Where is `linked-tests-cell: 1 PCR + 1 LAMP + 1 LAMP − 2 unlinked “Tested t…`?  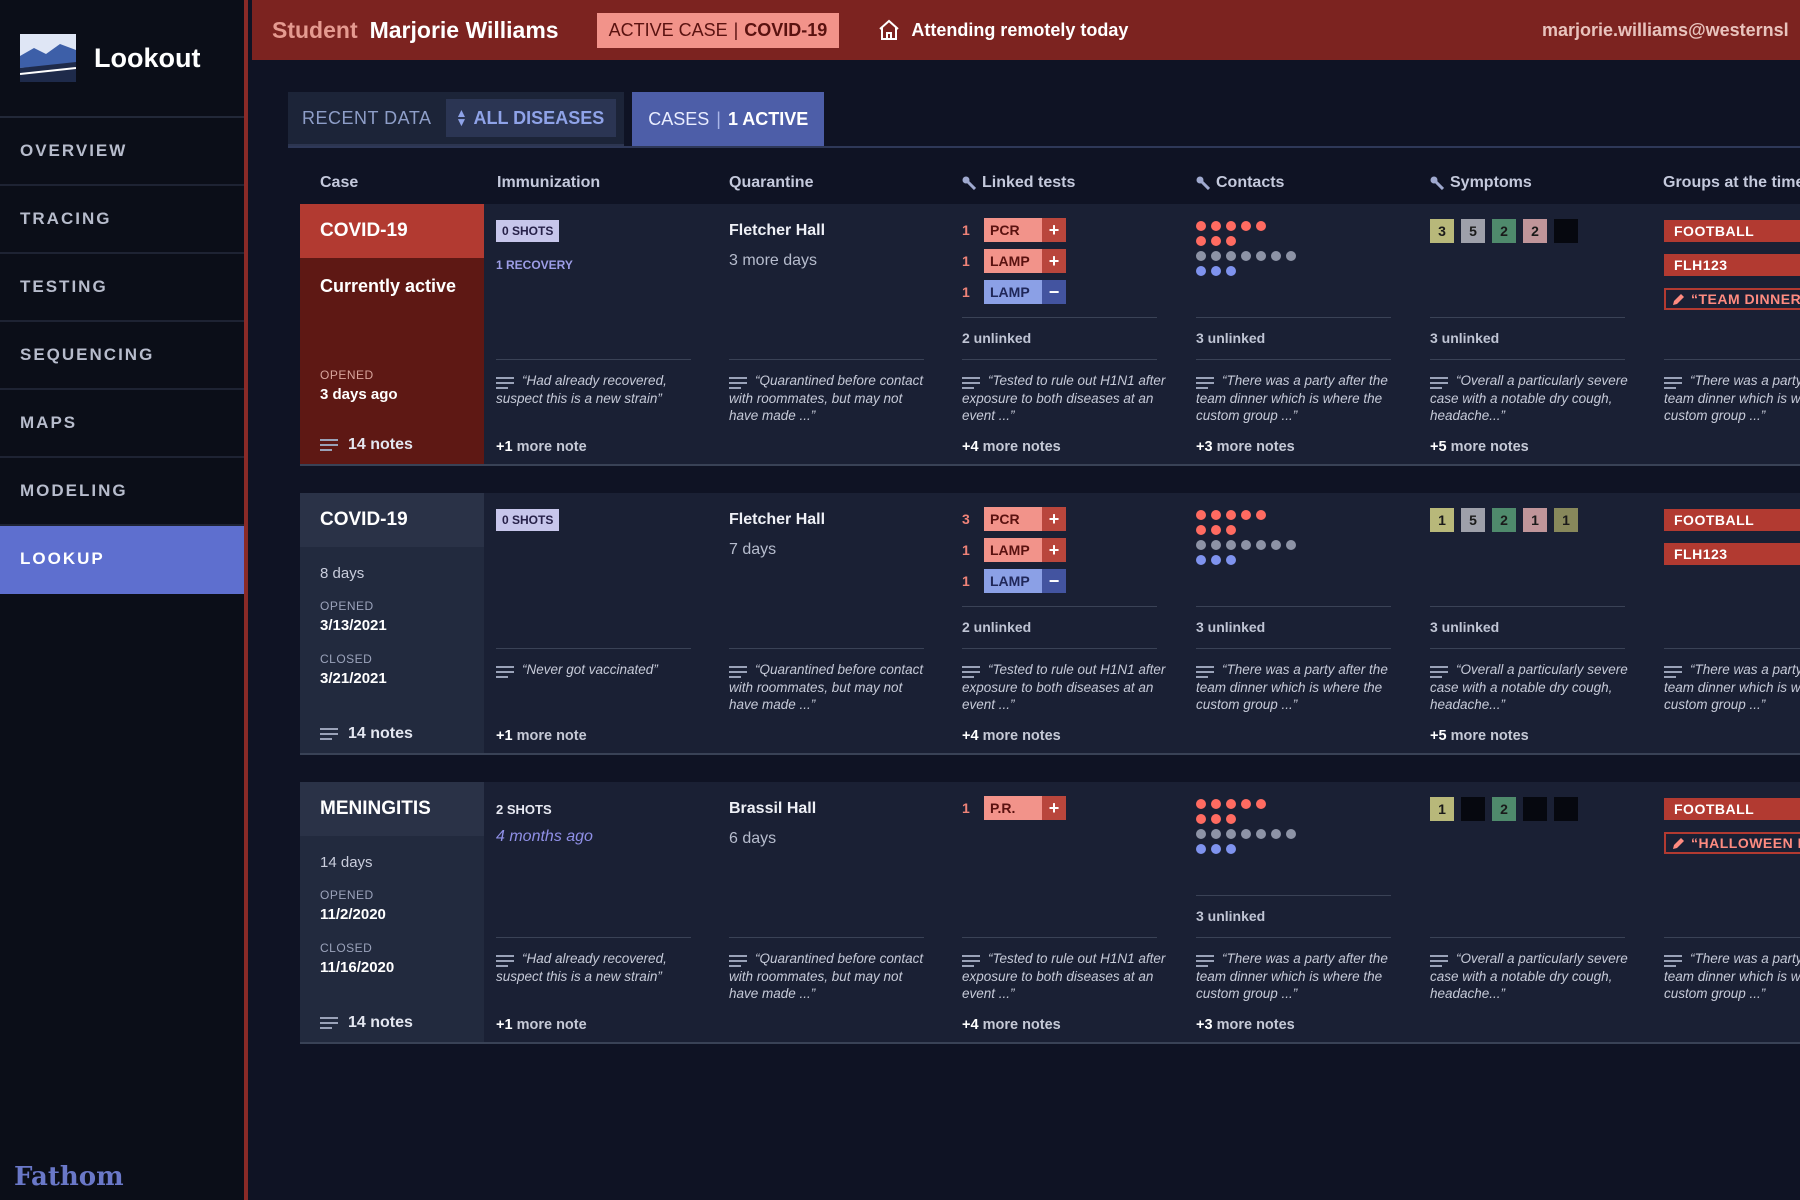 linked-tests-cell: 1 PCR + 1 LAMP + 1 LAMP − 2 unlinked “Tested t… is located at coordinates (1073, 334).